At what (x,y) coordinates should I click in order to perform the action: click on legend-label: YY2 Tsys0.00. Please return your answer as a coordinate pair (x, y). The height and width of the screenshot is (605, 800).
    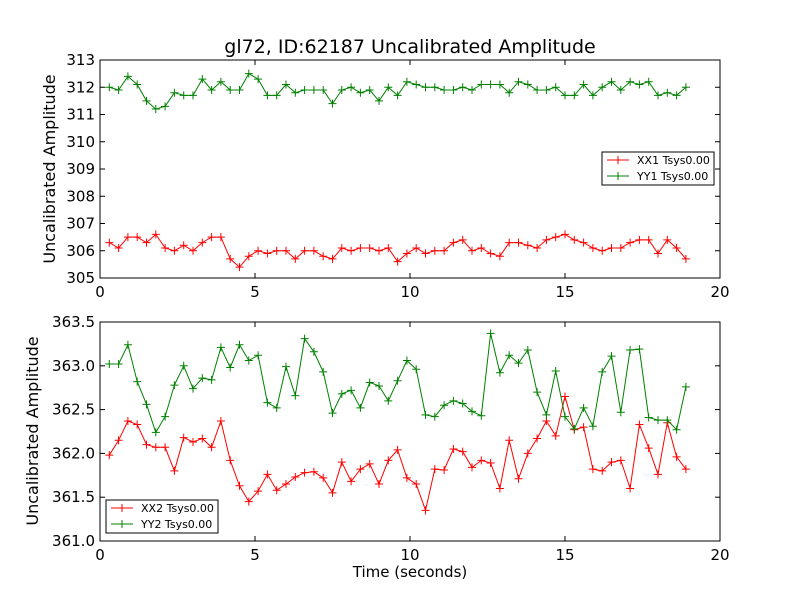
    Looking at the image, I should click on (176, 524).